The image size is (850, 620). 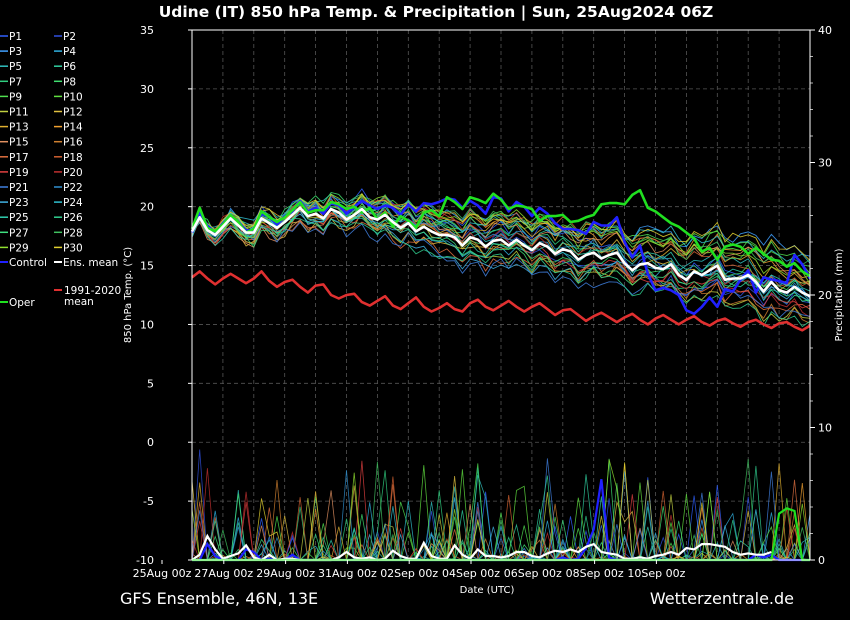 I want to click on legend-label: P30, so click(x=73, y=248).